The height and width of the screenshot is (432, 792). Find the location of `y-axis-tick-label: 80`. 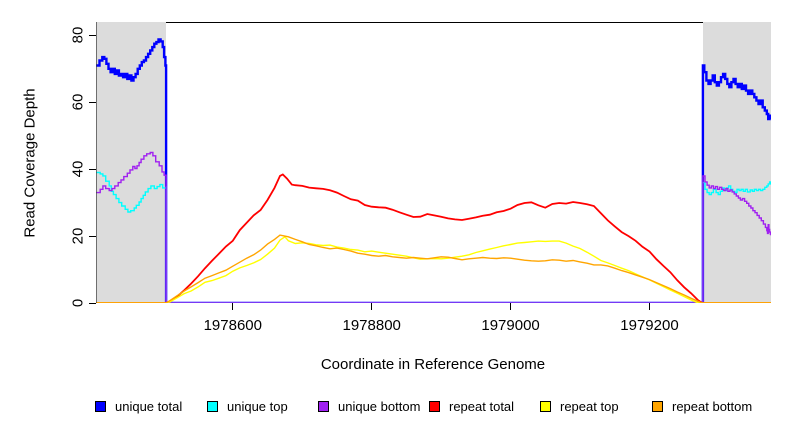

y-axis-tick-label: 80 is located at coordinates (78, 35).